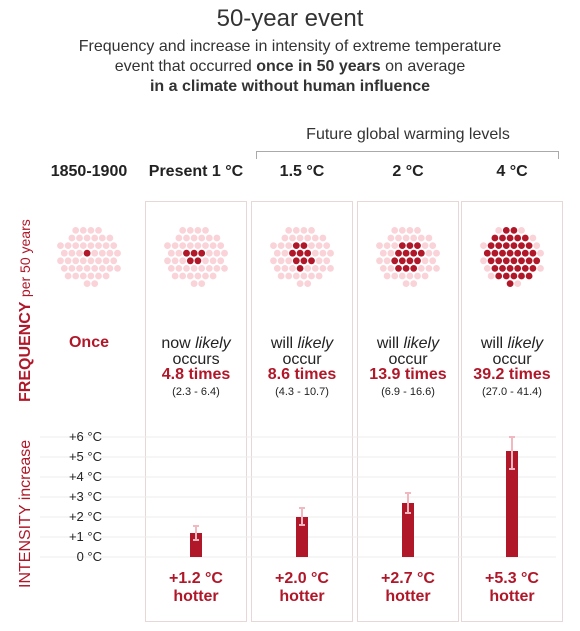 The height and width of the screenshot is (631, 580). I want to click on y-tick-label: +2 °C, so click(85, 516).